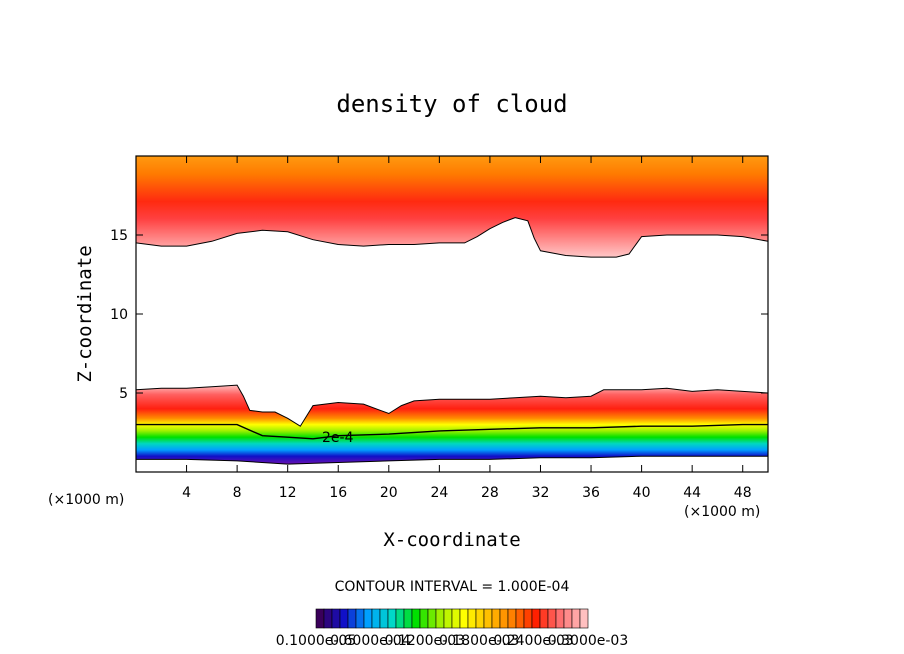 The image size is (904, 654). Describe the element at coordinates (591, 493) in the screenshot. I see `x-tick-label: 36` at that location.